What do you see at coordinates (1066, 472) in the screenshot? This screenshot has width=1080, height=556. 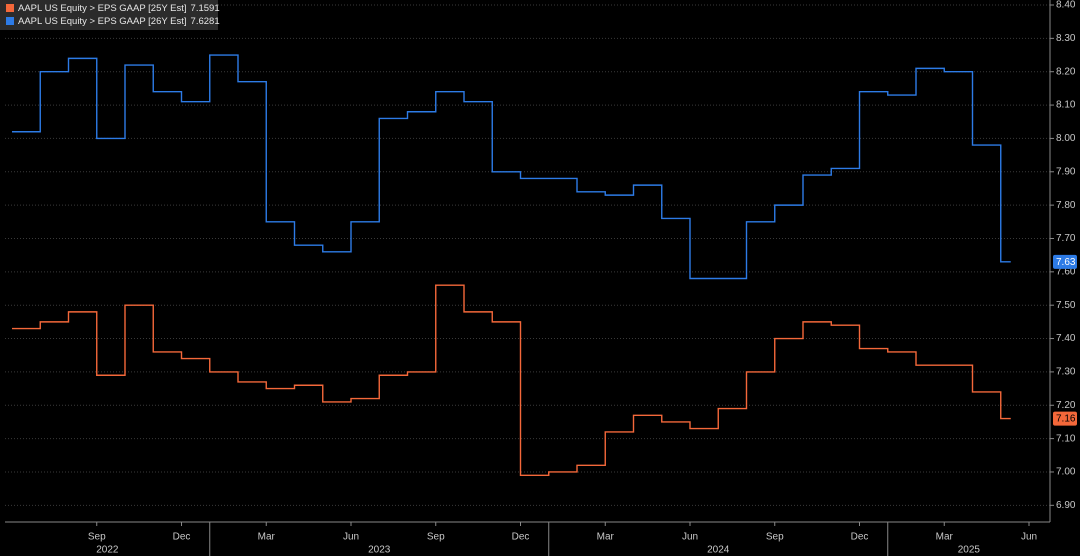 I see `y-tick-label: 7.00` at bounding box center [1066, 472].